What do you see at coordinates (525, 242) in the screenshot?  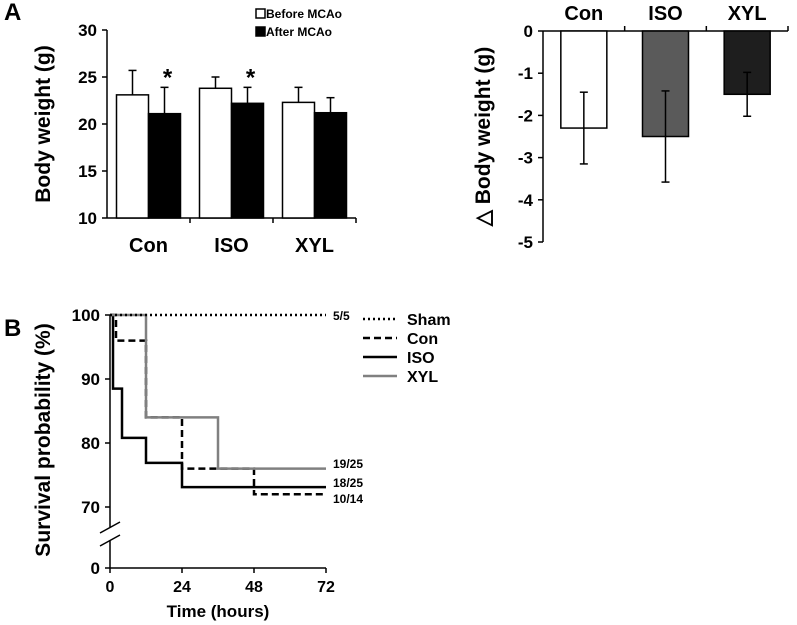 I see `delta-y-tick-label: -5` at bounding box center [525, 242].